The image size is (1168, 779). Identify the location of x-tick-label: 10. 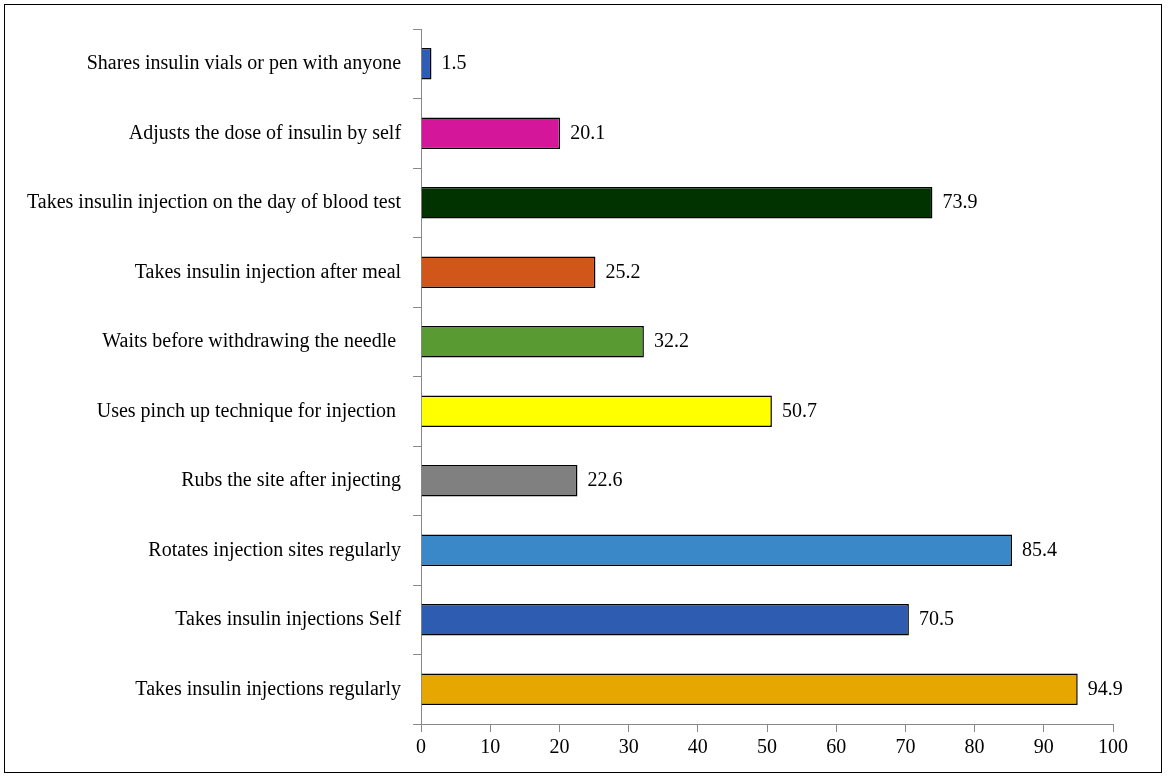
(490, 746).